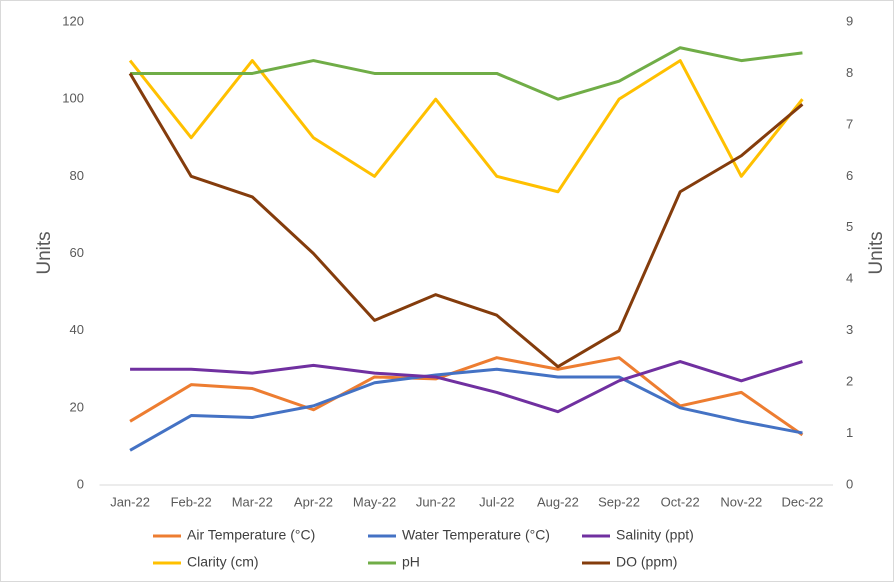 The image size is (894, 582). Describe the element at coordinates (849, 20) in the screenshot. I see `y2-tick-label: 9` at that location.